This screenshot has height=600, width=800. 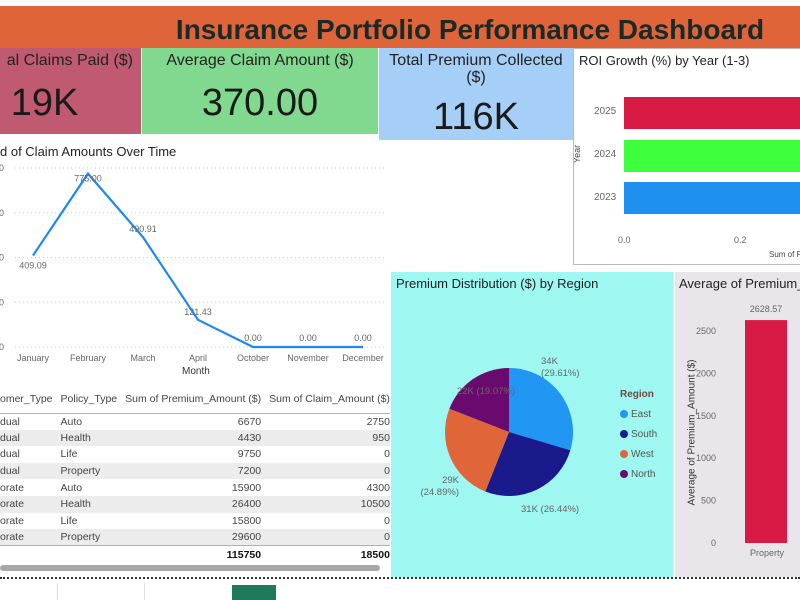 What do you see at coordinates (195, 471) in the screenshot?
I see `table-row: dual Property 7200 0` at bounding box center [195, 471].